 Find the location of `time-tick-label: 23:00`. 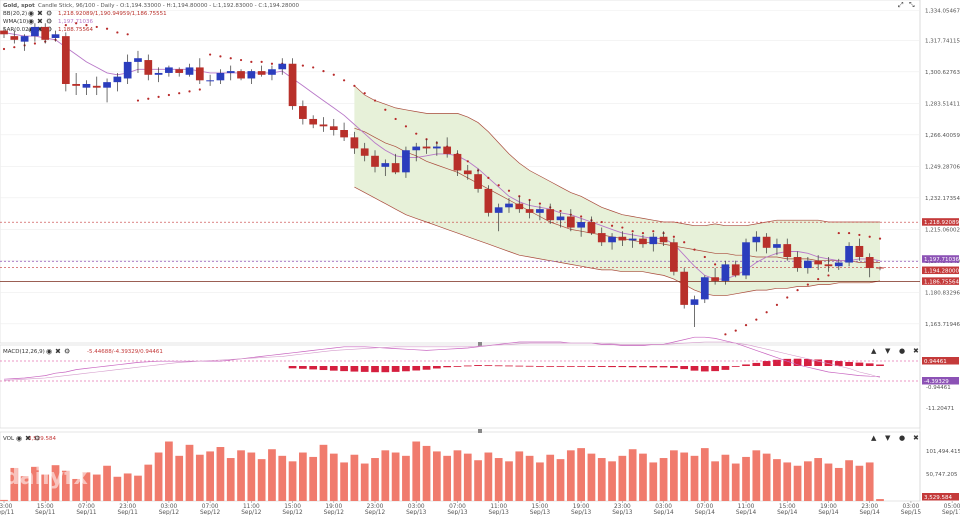

time-tick-label: 23:00 is located at coordinates (127, 507).